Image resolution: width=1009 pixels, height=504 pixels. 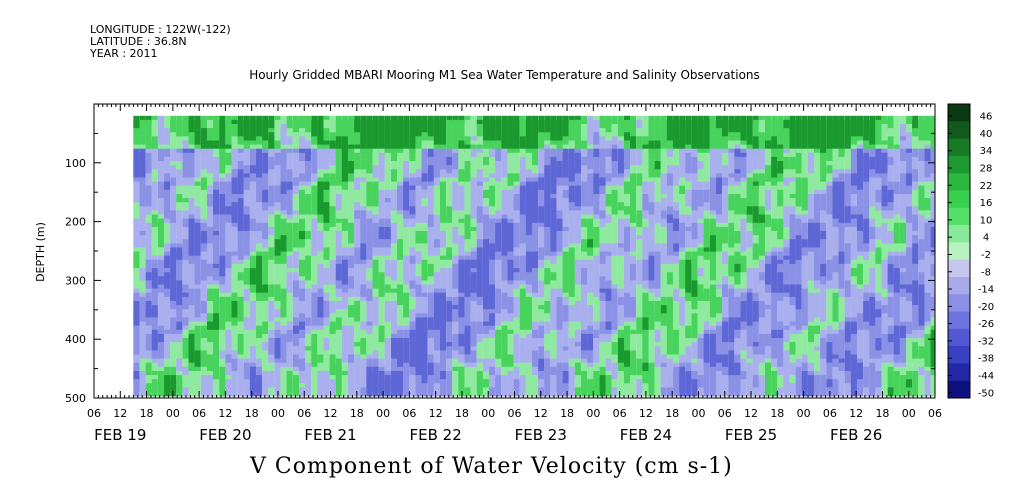 What do you see at coordinates (124, 53) in the screenshot?
I see `year-label: YEAR : 2011` at bounding box center [124, 53].